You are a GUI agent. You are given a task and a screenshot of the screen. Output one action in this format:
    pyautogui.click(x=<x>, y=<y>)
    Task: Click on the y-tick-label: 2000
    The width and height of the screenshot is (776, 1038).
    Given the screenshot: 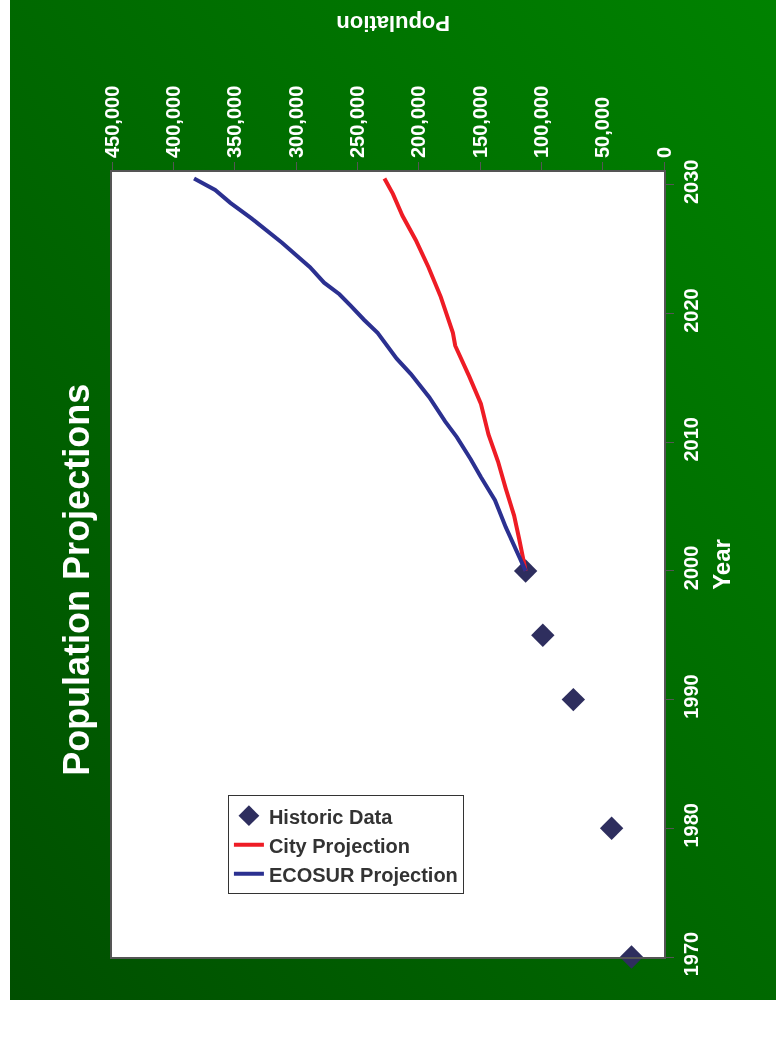 What is the action you would take?
    pyautogui.click(x=691, y=568)
    